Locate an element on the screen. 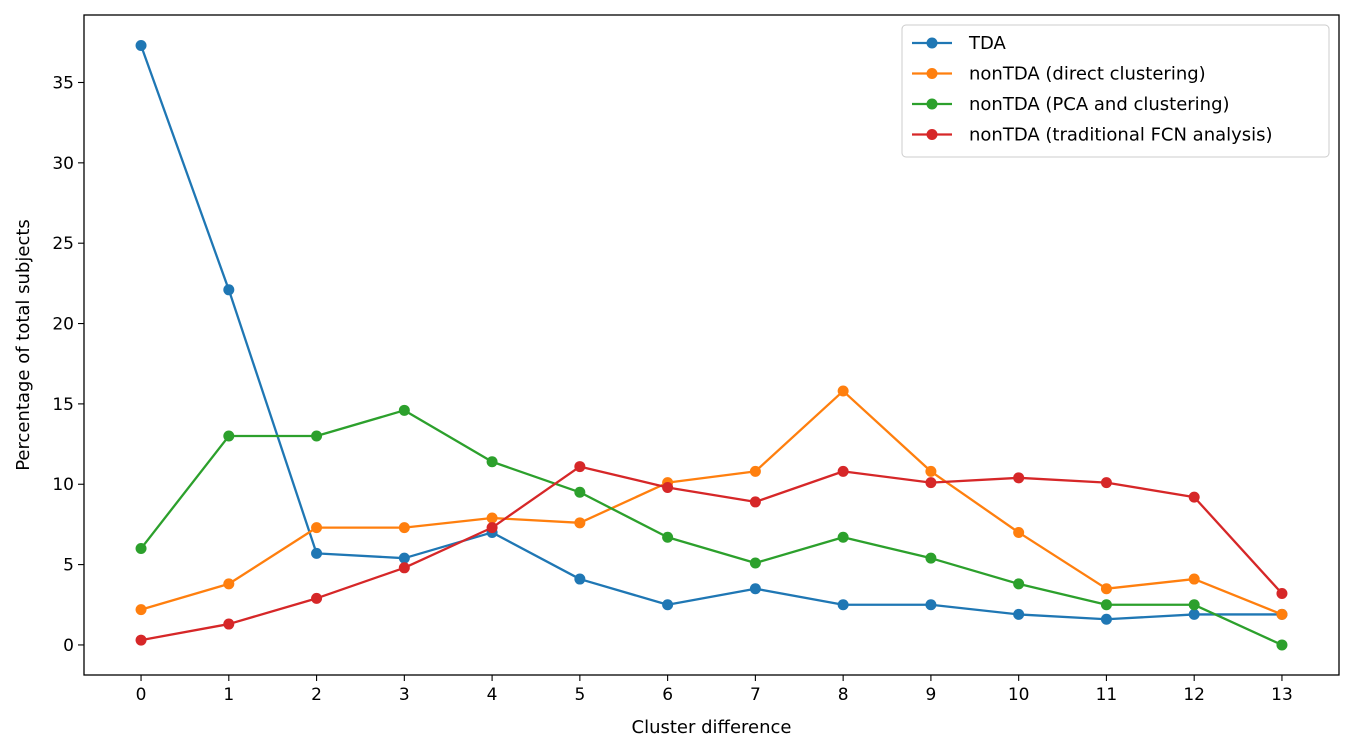 Image resolution: width=1354 pixels, height=753 pixels. x-tick-label: 9 is located at coordinates (930, 695).